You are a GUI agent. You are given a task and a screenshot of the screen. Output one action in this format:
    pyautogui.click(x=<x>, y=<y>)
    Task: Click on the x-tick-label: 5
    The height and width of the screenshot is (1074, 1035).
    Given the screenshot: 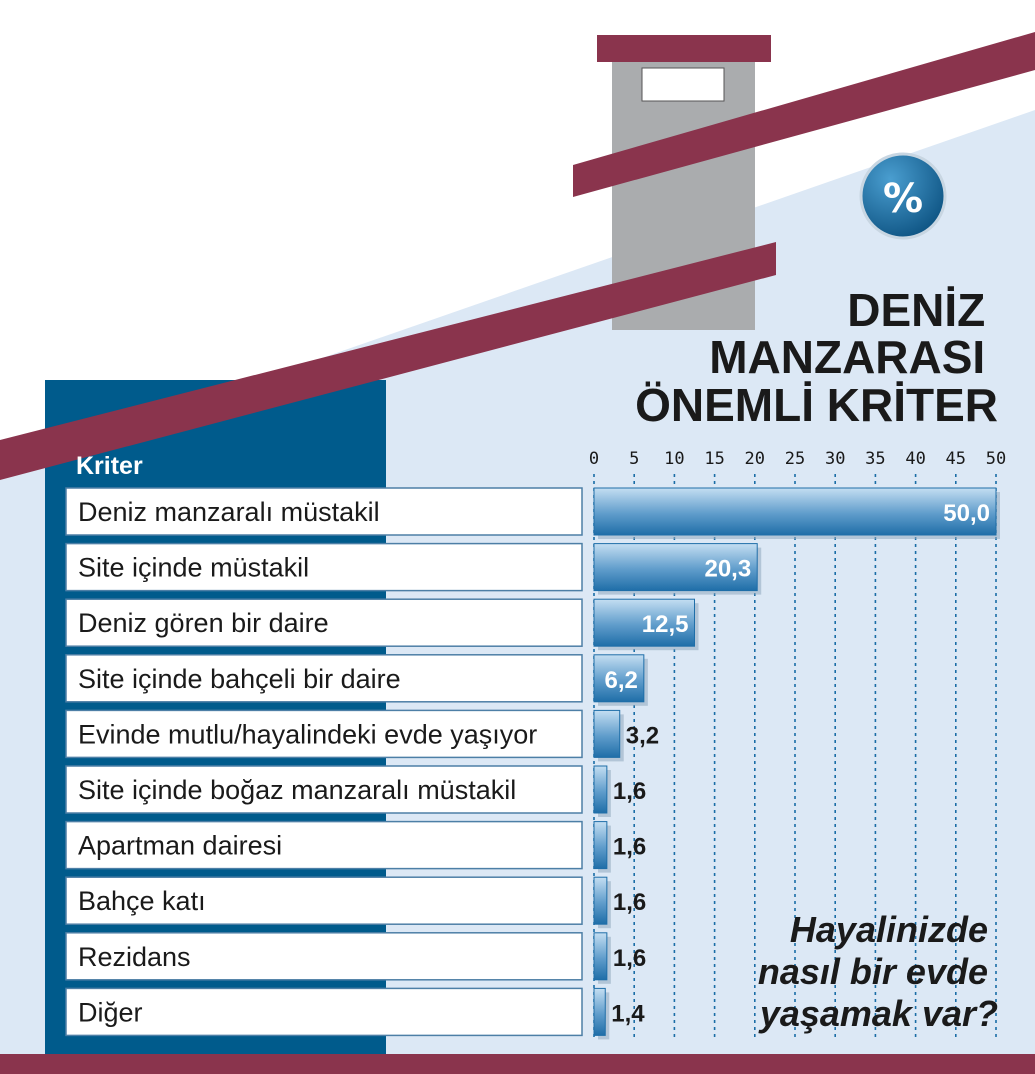 What is the action you would take?
    pyautogui.click(x=634, y=459)
    